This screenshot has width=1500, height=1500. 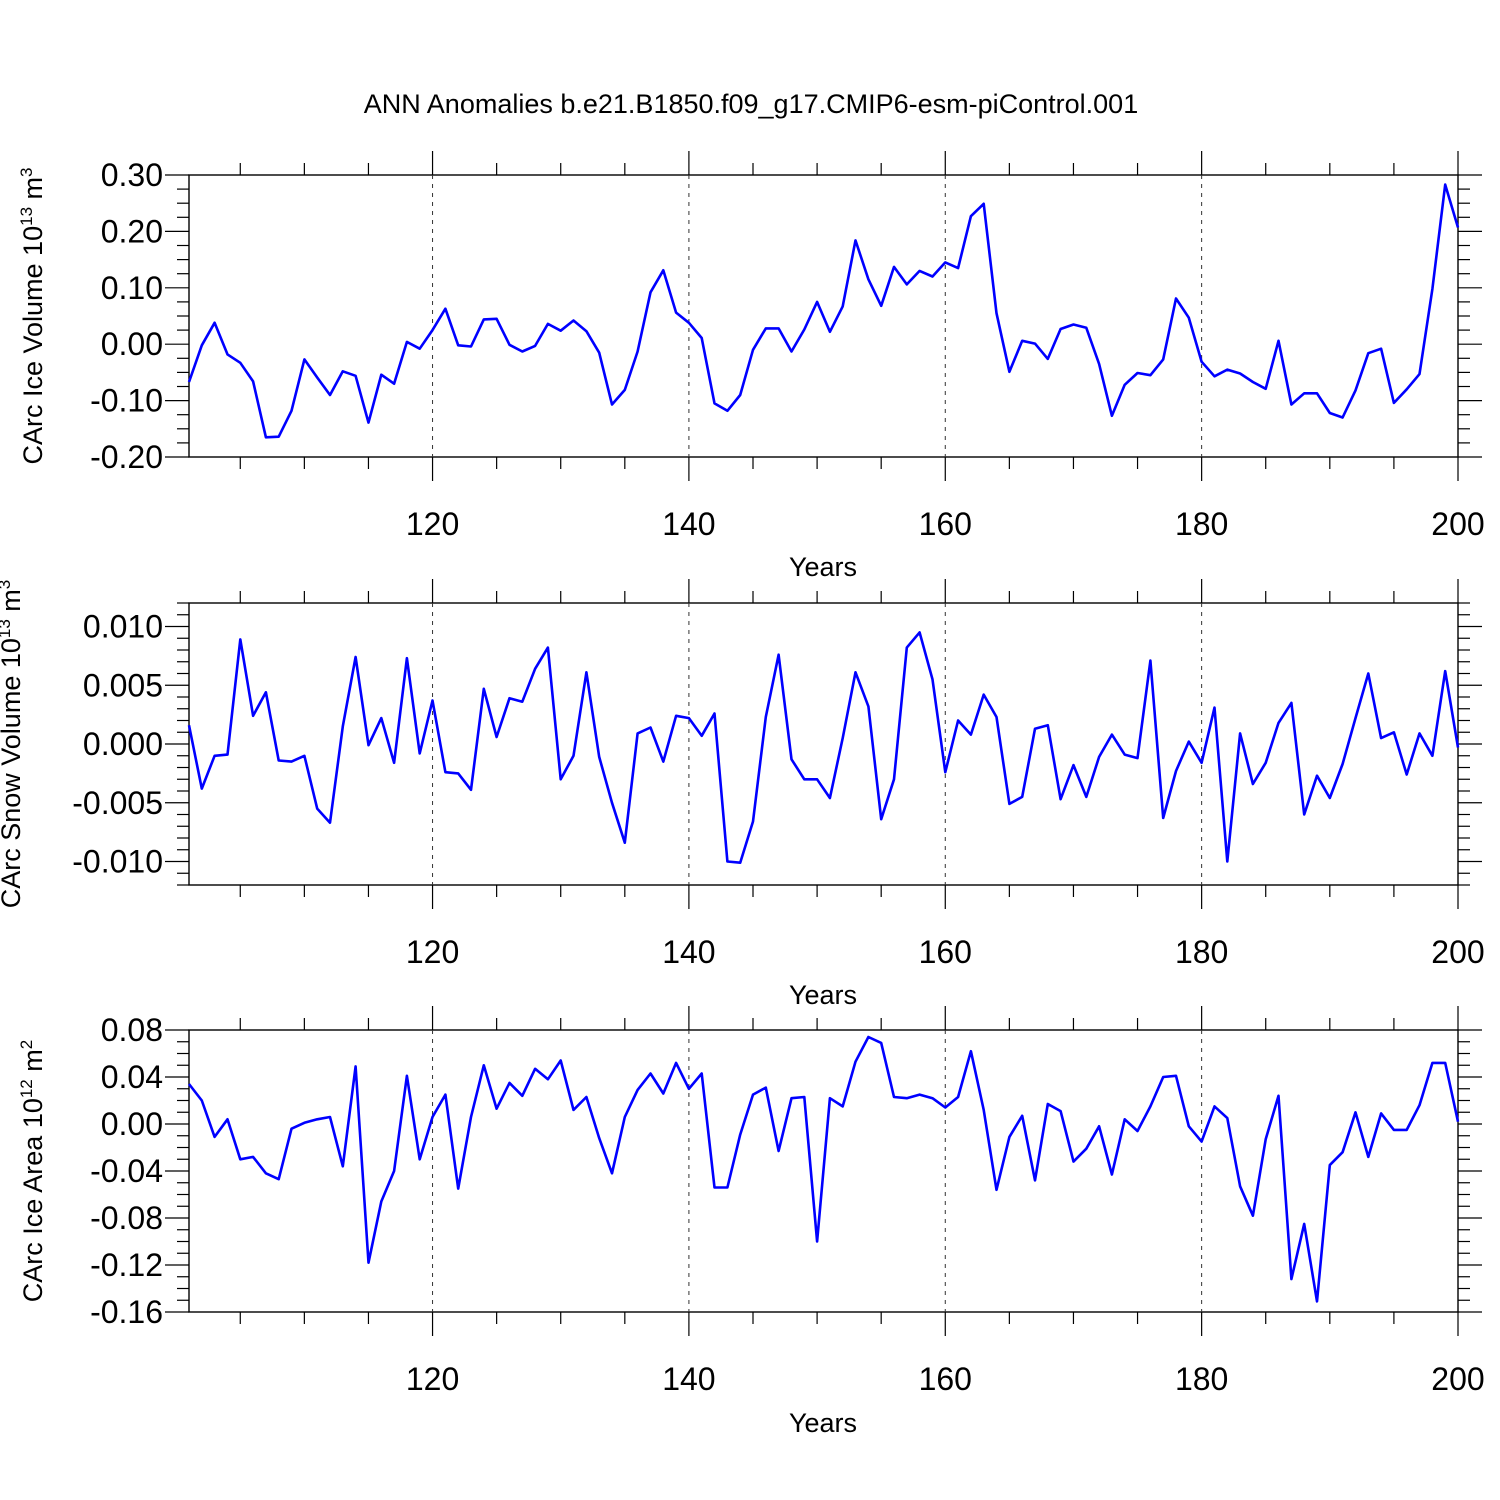 I want to click on ice-area-ytick-label: -0.16, so click(x=126, y=1312).